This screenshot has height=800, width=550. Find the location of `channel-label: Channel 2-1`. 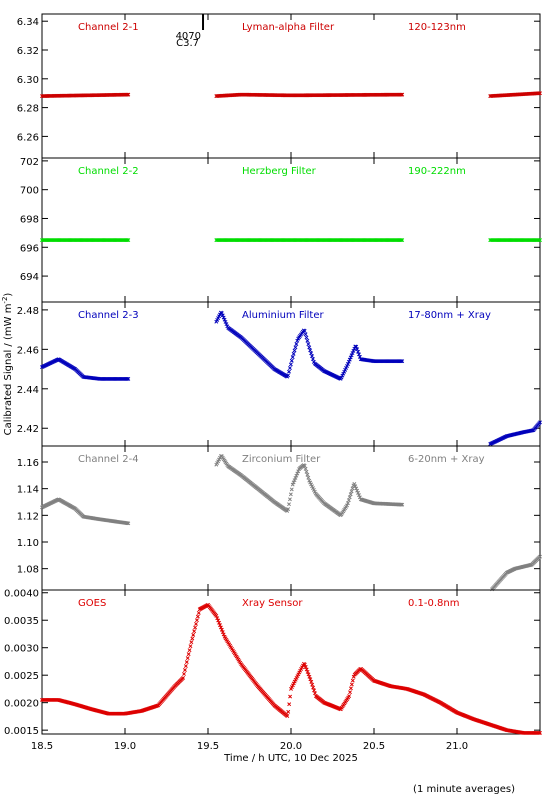

channel-label: Channel 2-1 is located at coordinates (108, 27).